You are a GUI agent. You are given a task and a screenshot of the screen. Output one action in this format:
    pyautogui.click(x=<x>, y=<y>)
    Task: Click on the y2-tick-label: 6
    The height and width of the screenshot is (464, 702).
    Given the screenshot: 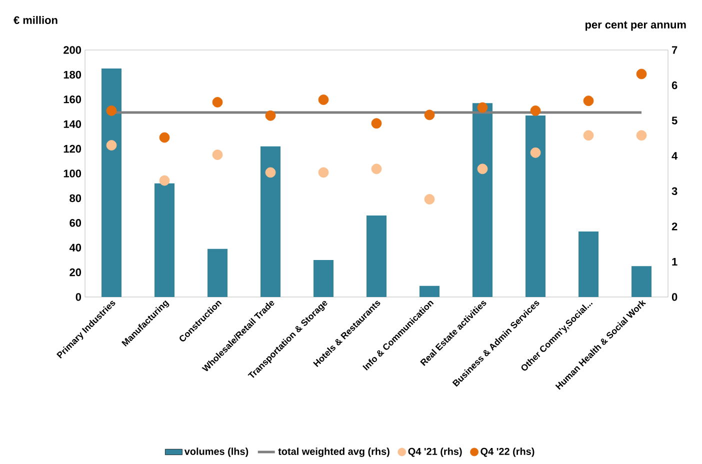 What is the action you would take?
    pyautogui.click(x=675, y=85)
    